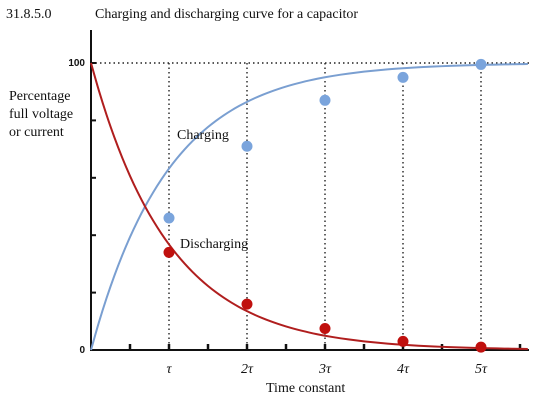  Describe the element at coordinates (214, 244) in the screenshot. I see `series-label-discharging: Discharging` at that location.